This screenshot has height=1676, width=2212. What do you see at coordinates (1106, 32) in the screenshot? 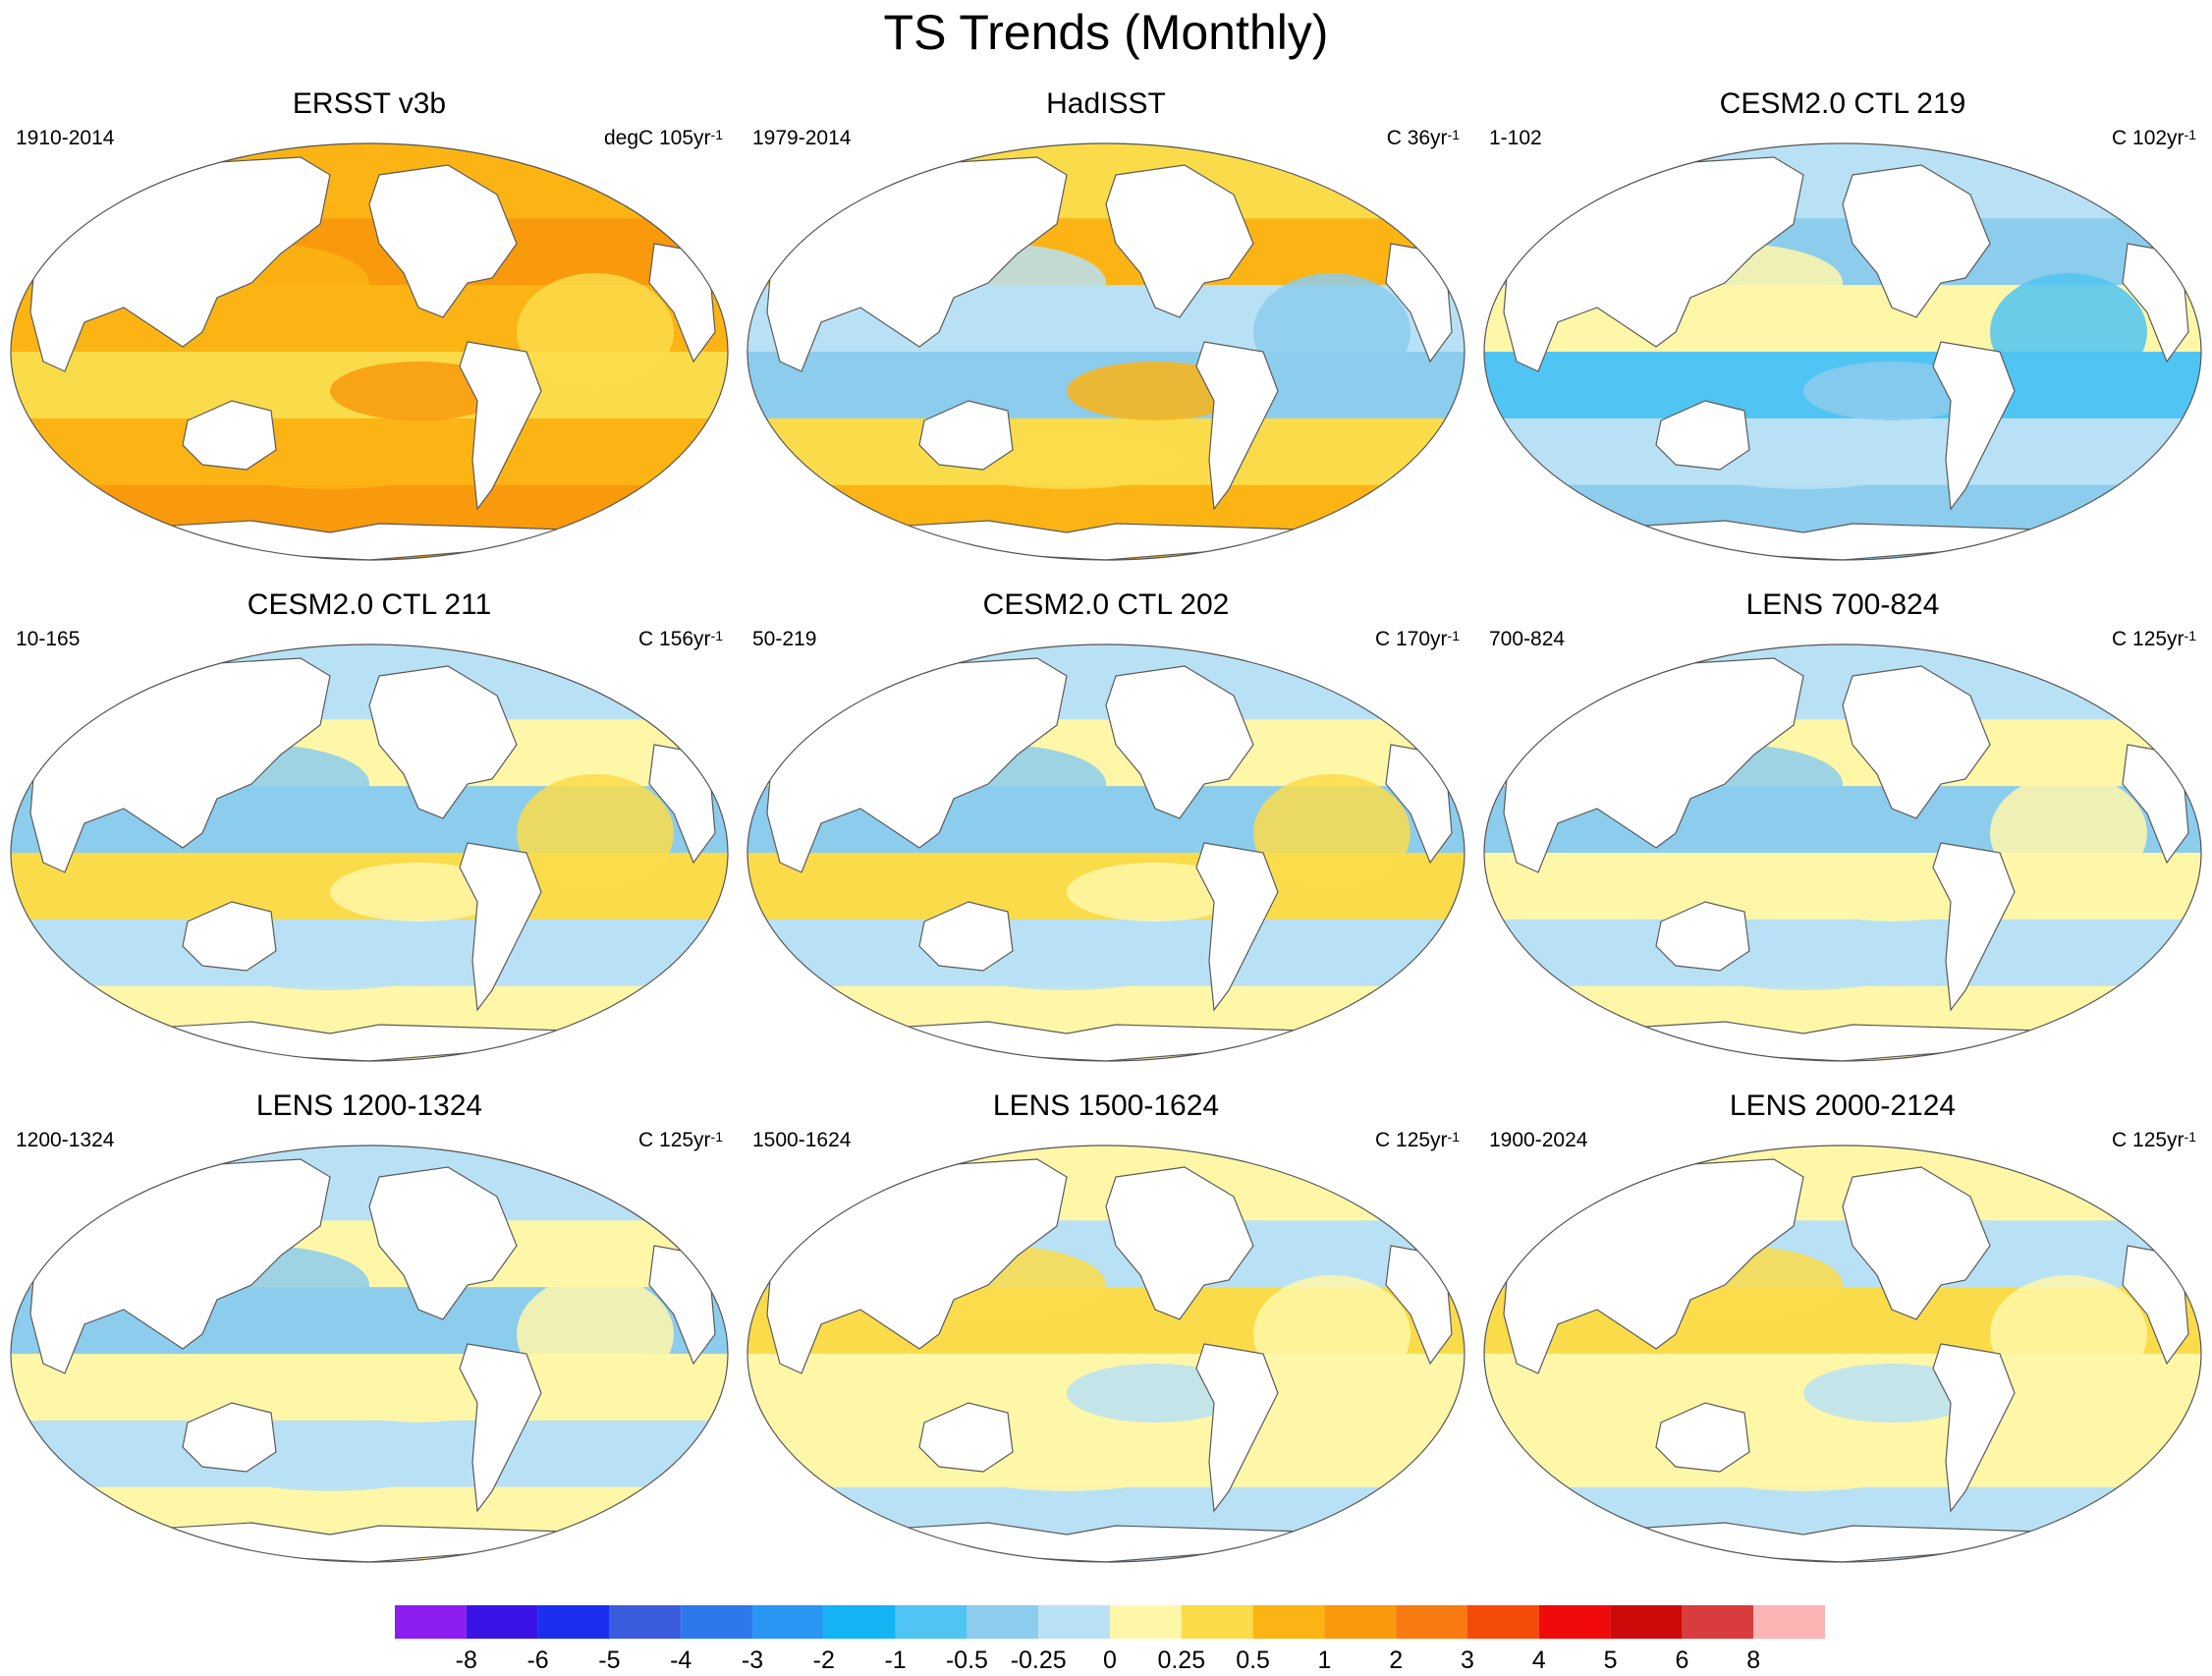
I see `figure-title: TS Trends (Monthly)` at bounding box center [1106, 32].